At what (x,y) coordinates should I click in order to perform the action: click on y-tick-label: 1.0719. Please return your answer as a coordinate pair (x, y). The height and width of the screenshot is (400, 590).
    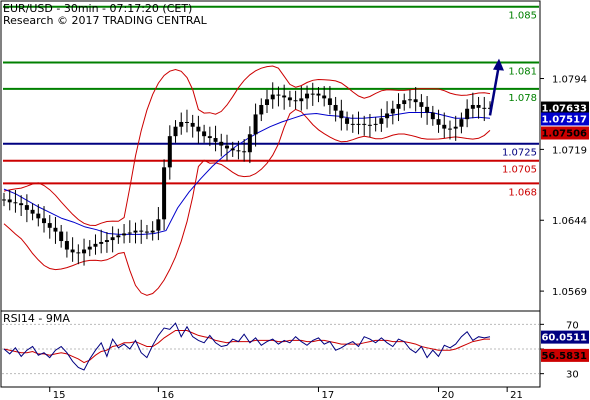
    Looking at the image, I should click on (569, 150).